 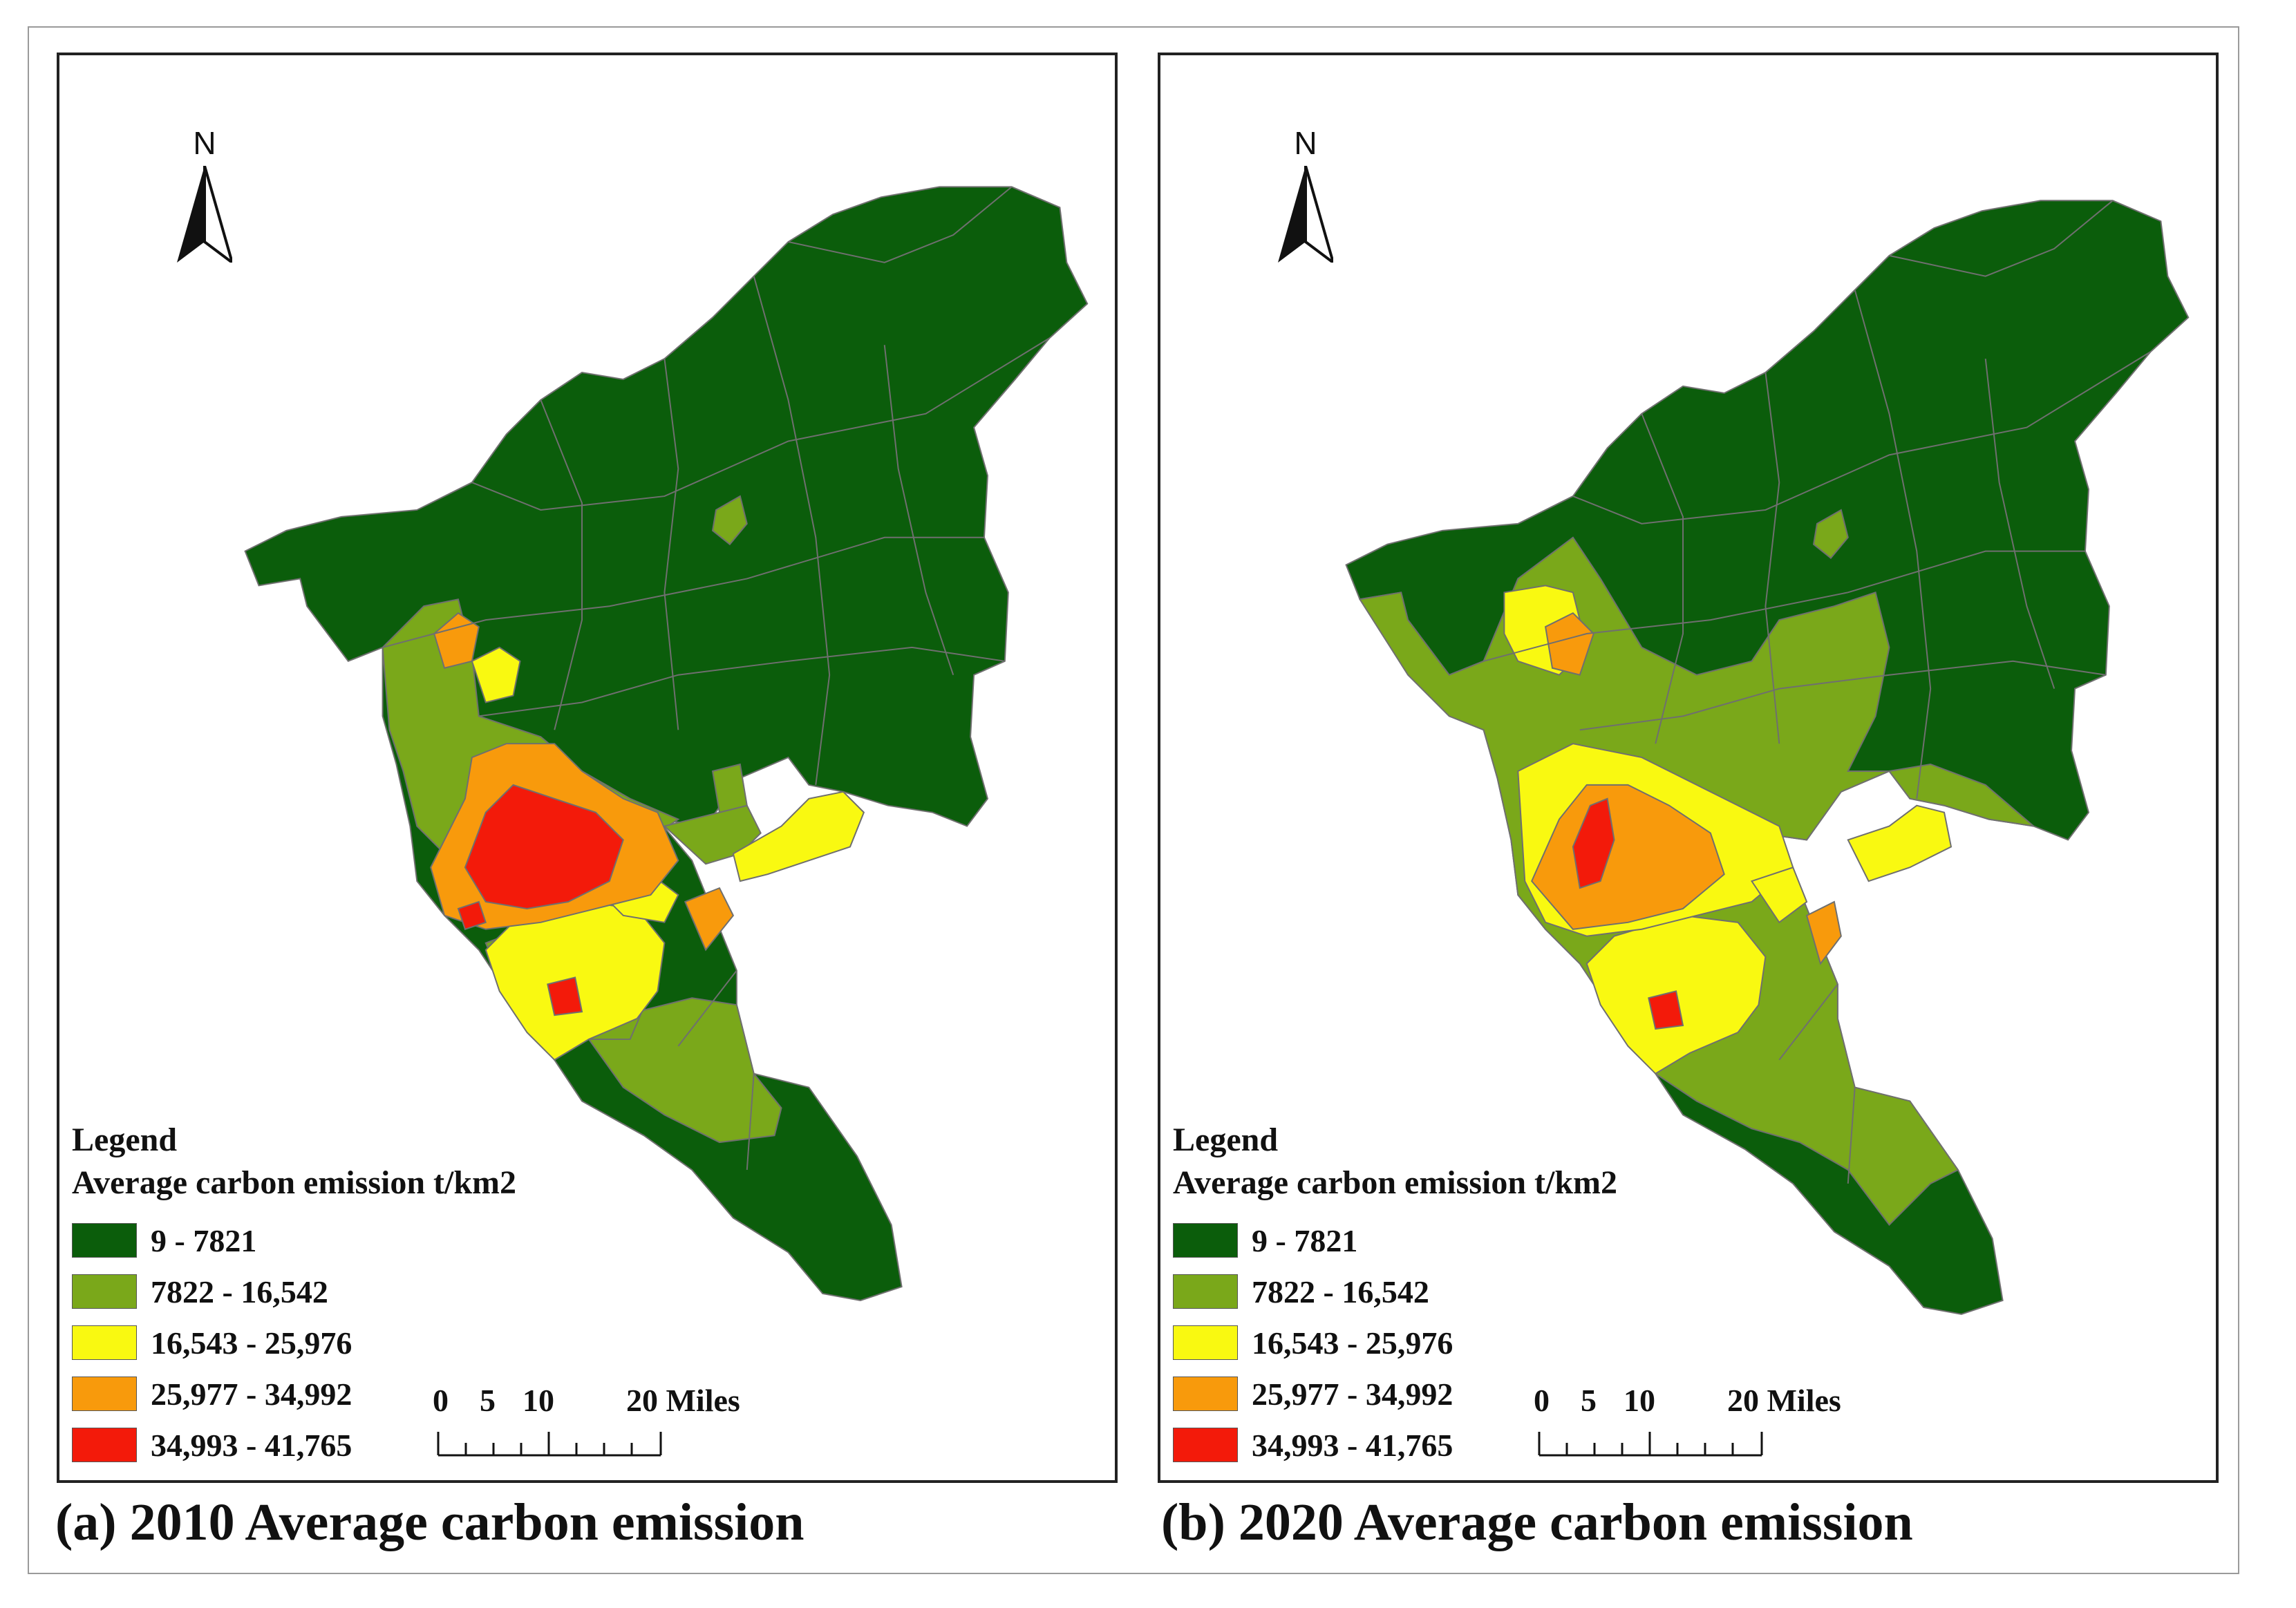 I want to click on caption-2020: (b) 2020 Average carbon emission, so click(x=1537, y=1522).